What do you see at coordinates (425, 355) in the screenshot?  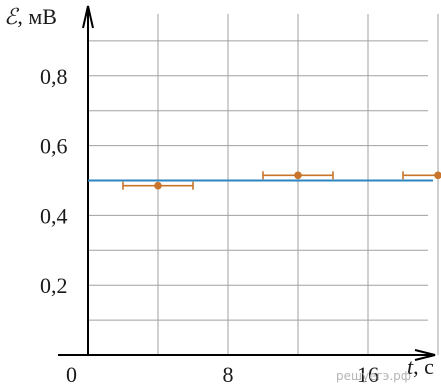 I see `x-axis-arrow` at bounding box center [425, 355].